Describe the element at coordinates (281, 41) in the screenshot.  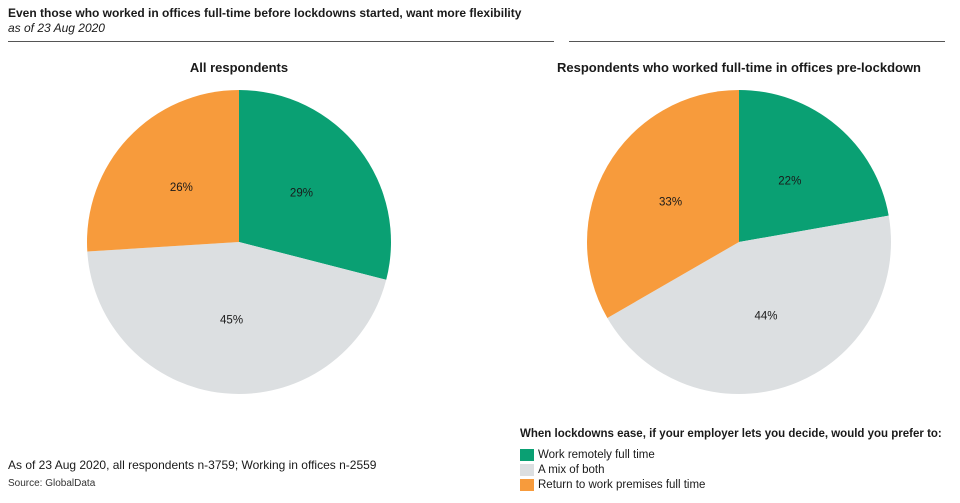
I see `title-rule-left` at that location.